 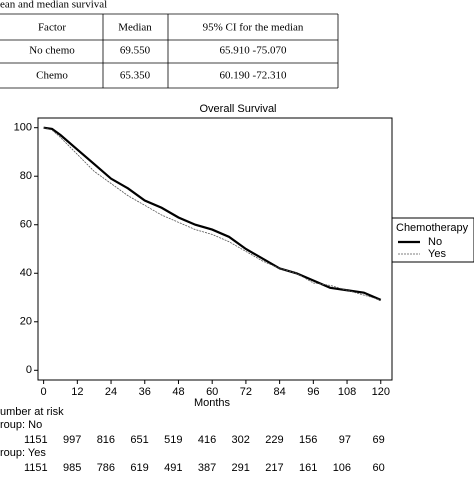 What do you see at coordinates (207, 440) in the screenshot?
I see `risk-count: 416` at bounding box center [207, 440].